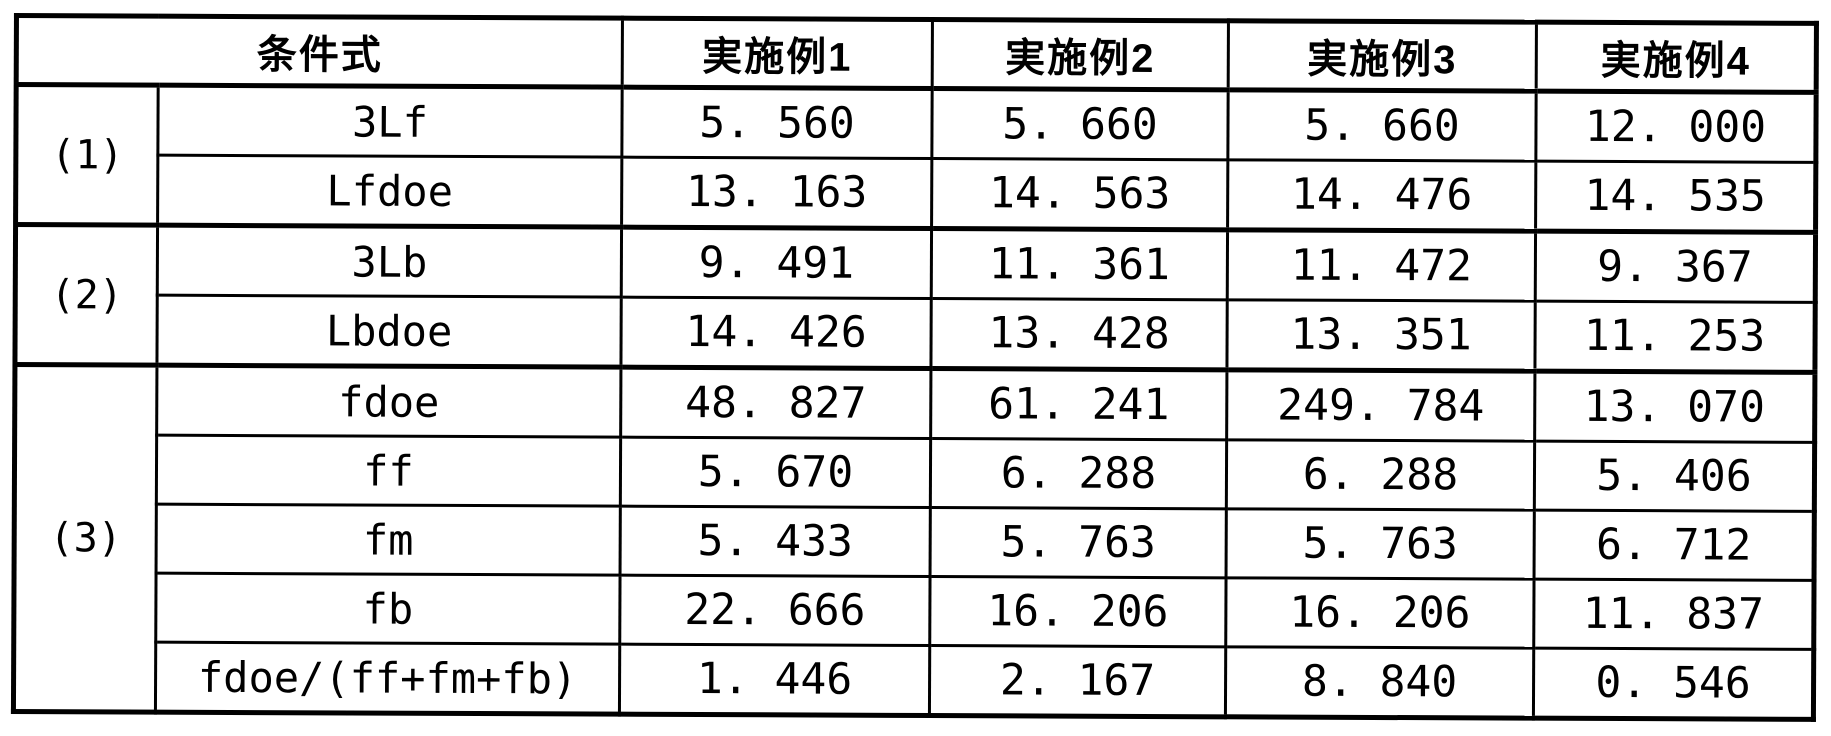  I want to click on section-3-label: (3), so click(85, 538).